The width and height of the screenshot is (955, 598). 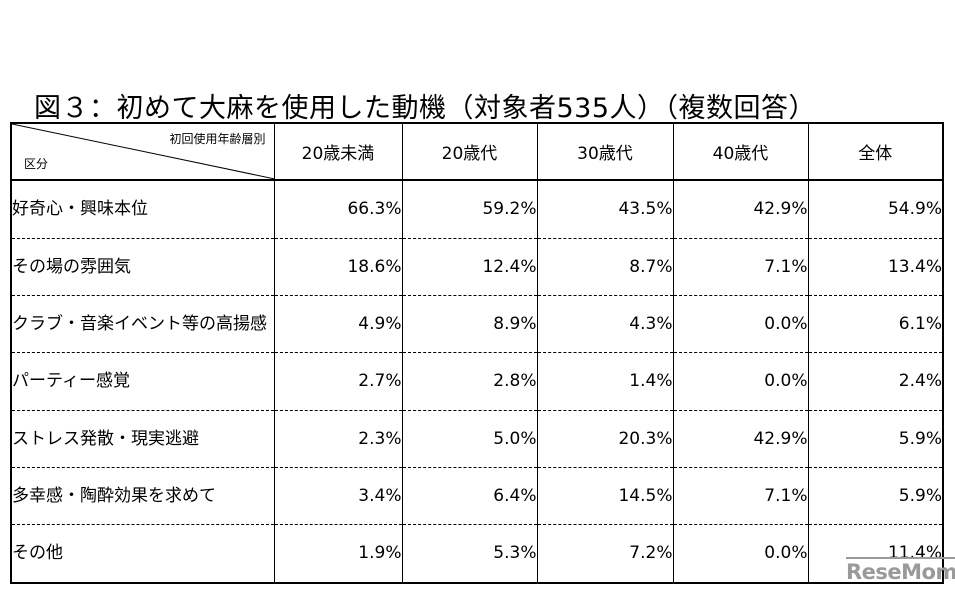 I want to click on diagonal-divider, so click(x=143, y=151).